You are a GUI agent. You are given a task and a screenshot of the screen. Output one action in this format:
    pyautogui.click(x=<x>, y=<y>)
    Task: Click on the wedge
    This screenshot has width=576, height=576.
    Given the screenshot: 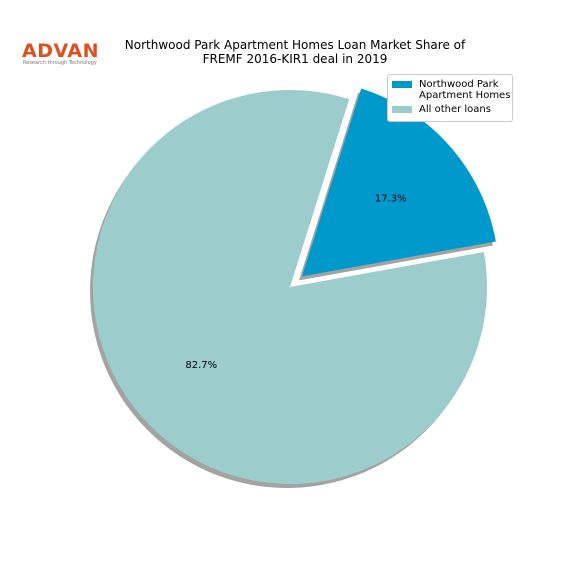 What is the action you would take?
    pyautogui.click(x=399, y=182)
    